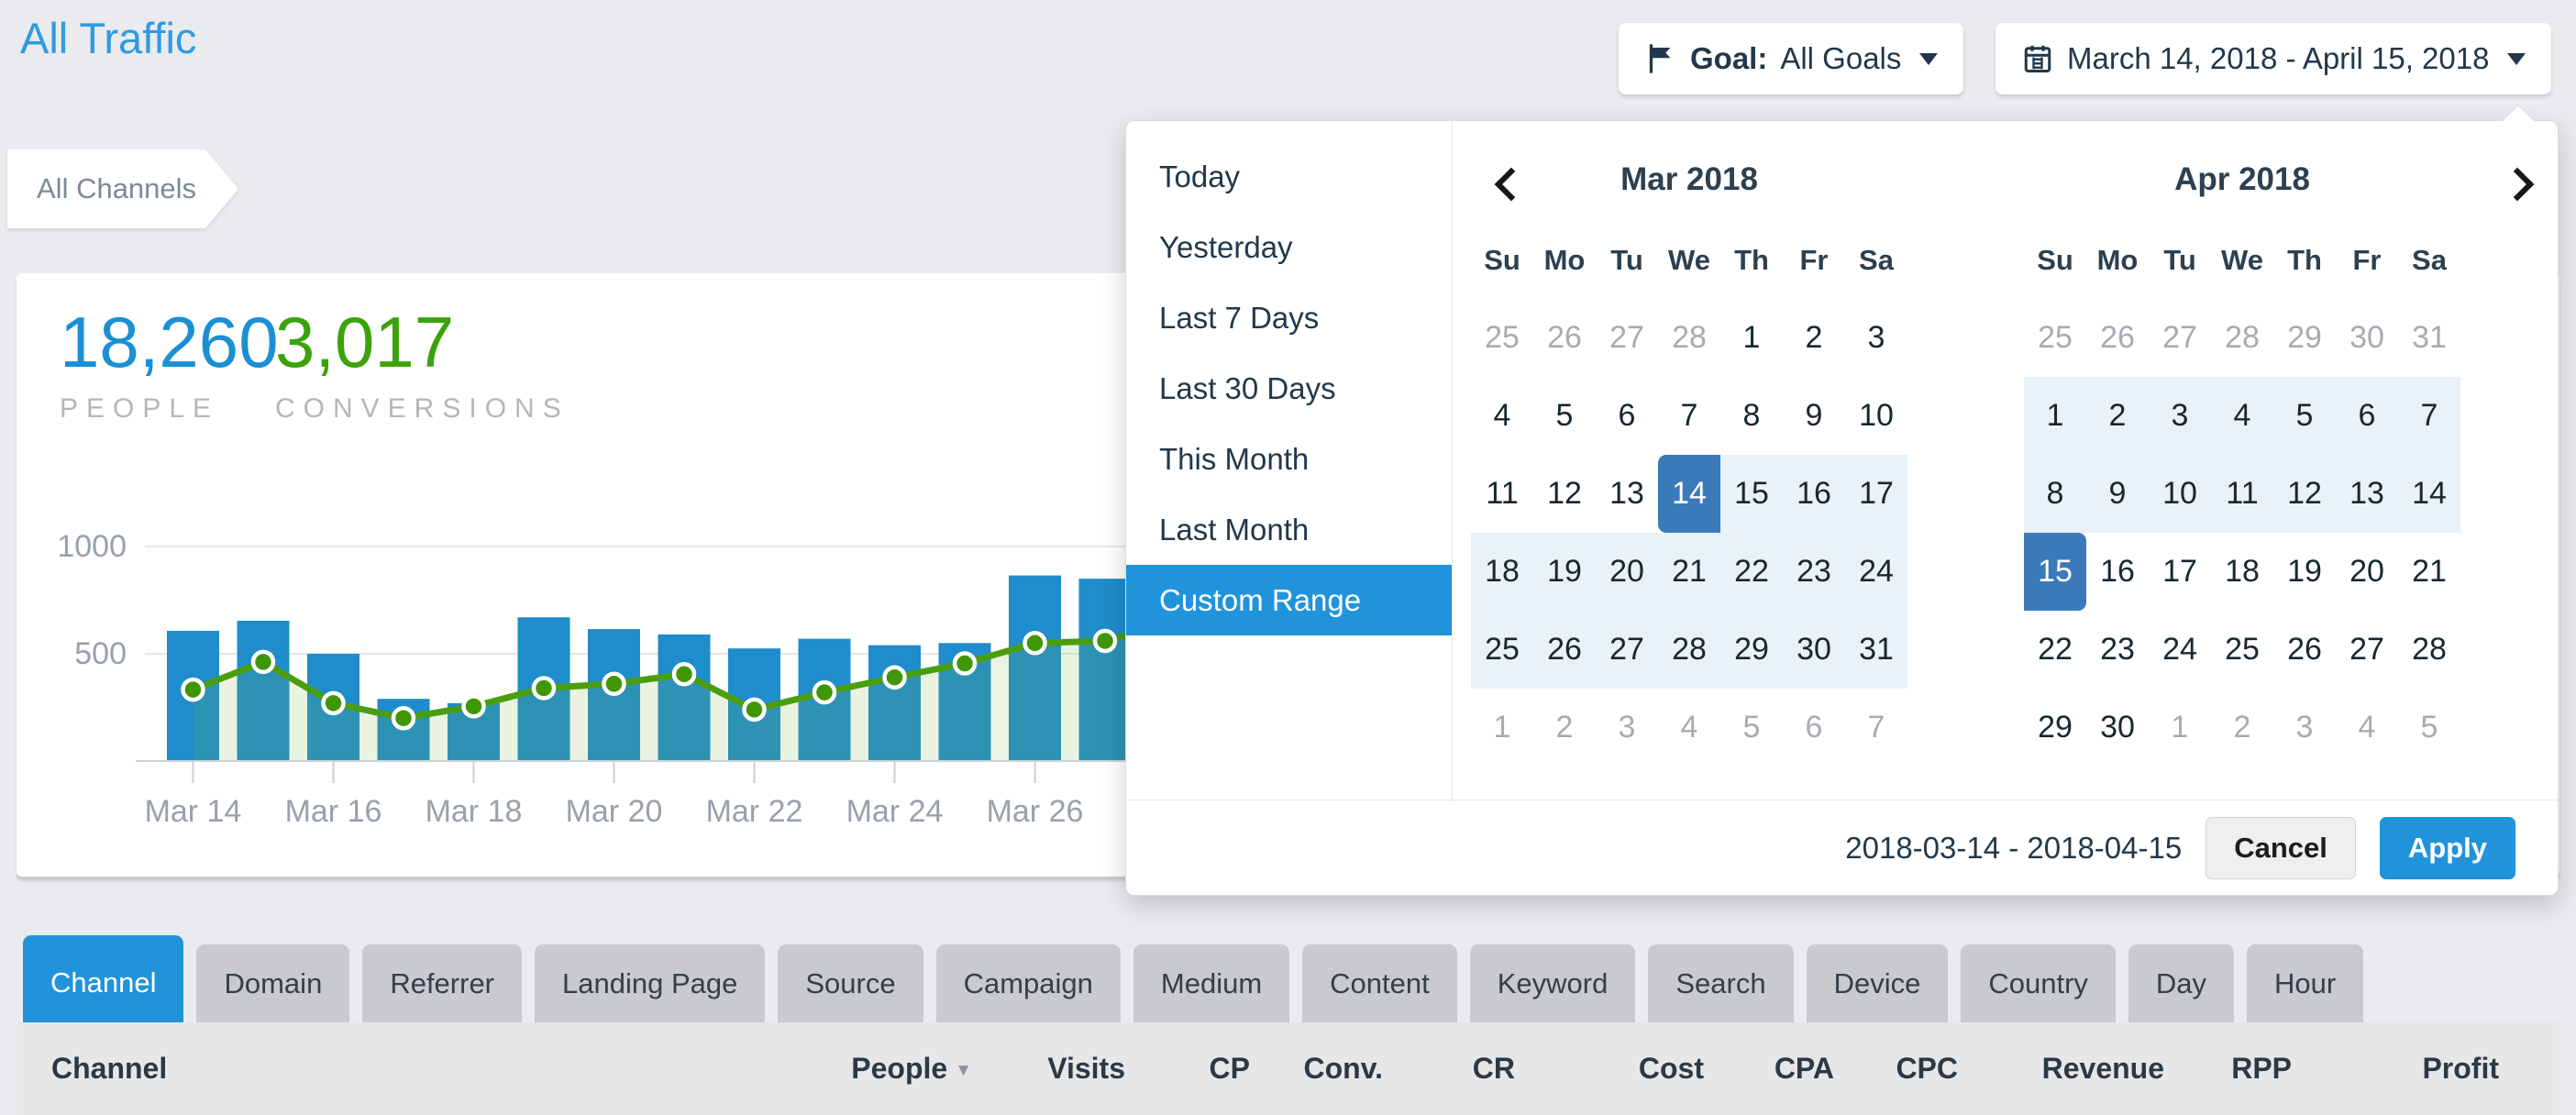 Image resolution: width=2576 pixels, height=1115 pixels. What do you see at coordinates (2447, 847) in the screenshot?
I see `apply-button: Apply` at bounding box center [2447, 847].